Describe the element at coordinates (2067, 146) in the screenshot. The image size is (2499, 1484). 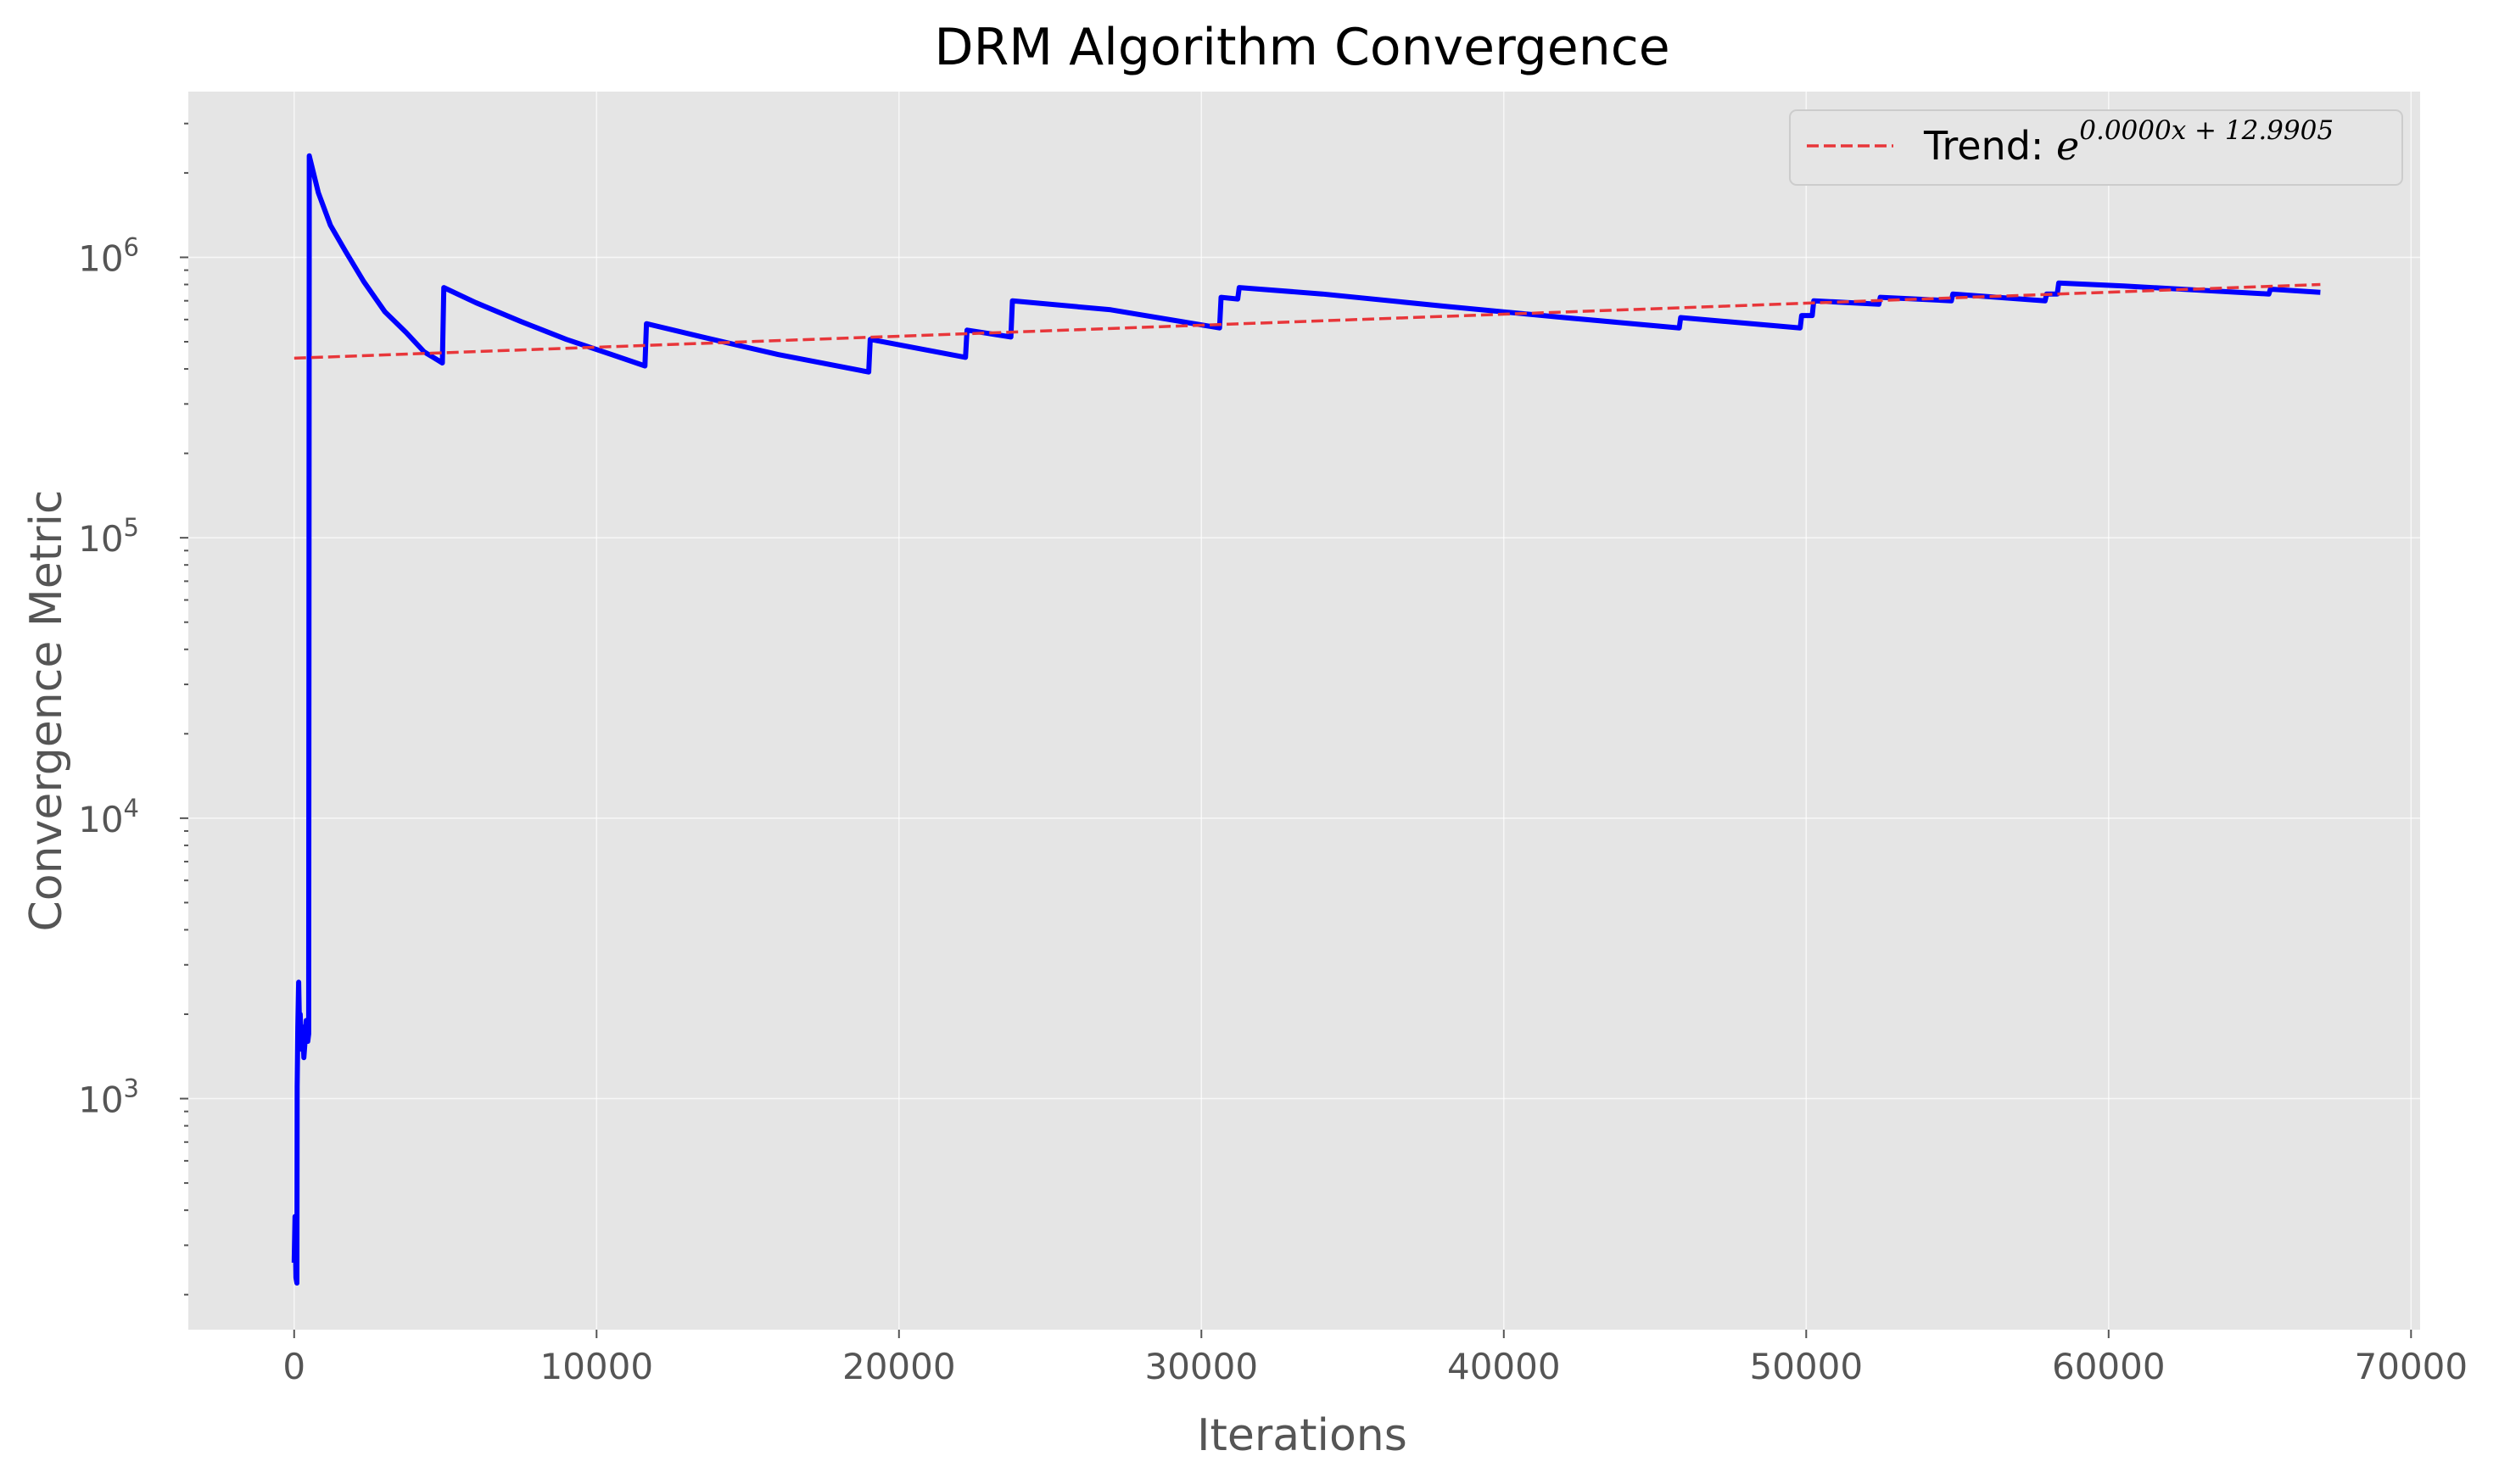
I see `legend-trend-base: e` at that location.